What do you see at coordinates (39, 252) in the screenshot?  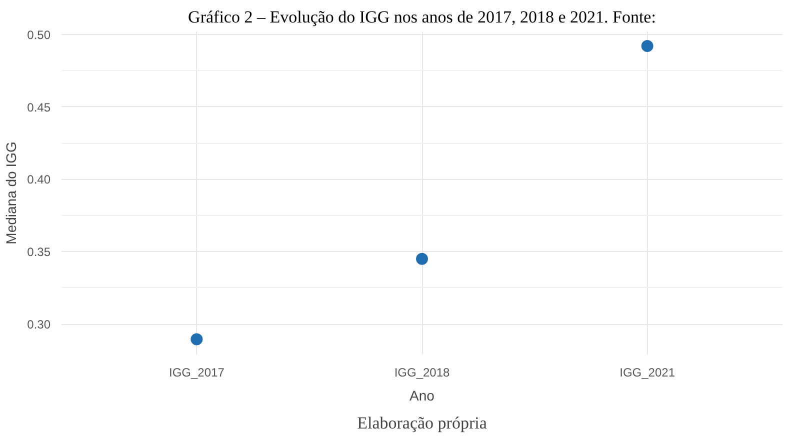 I see `y-tick-label: 0.35` at bounding box center [39, 252].